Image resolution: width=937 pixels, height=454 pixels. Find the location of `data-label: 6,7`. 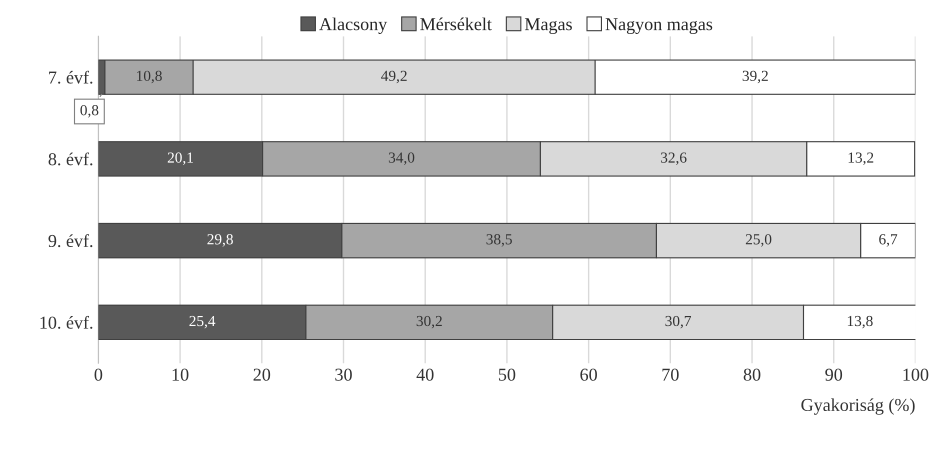

data-label: 6,7 is located at coordinates (888, 240).